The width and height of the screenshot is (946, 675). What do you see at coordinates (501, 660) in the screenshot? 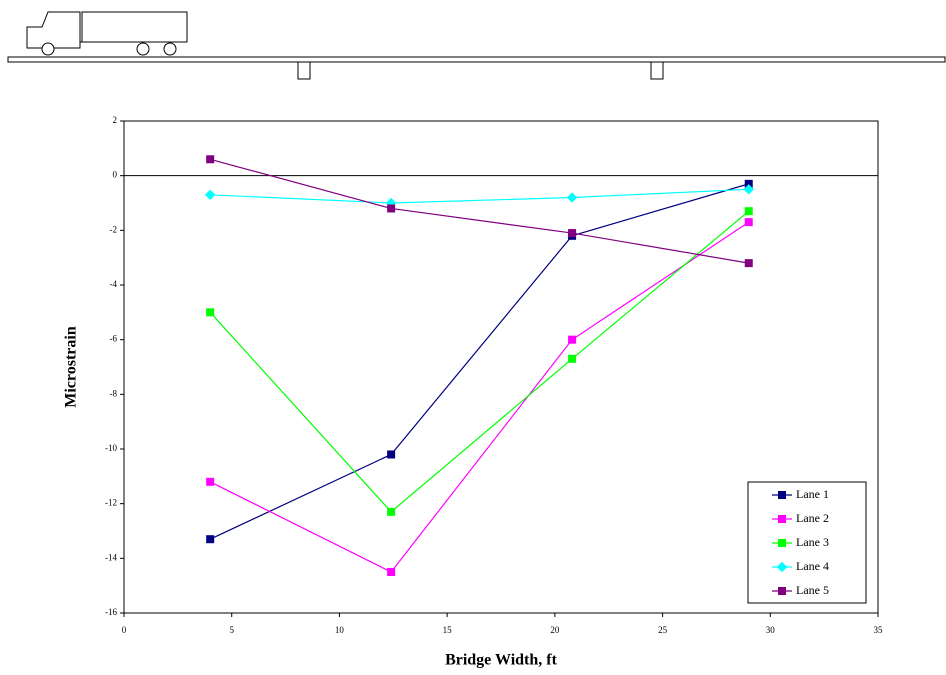
I see `x-axis-title: Bridge Width, ft` at bounding box center [501, 660].